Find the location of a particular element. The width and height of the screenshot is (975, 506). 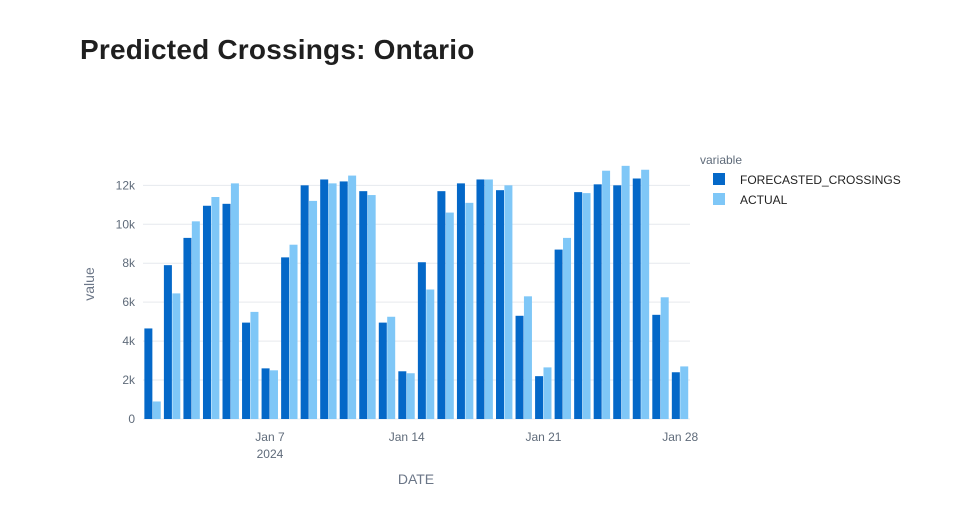

legend-title: variable is located at coordinates (721, 160).